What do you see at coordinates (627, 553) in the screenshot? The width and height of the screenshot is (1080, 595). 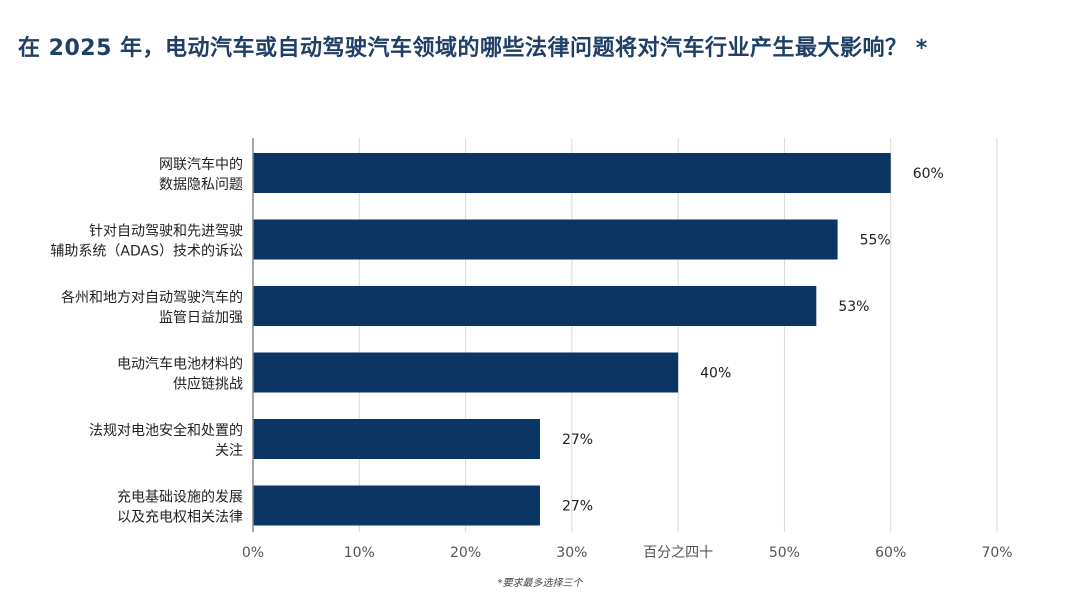 I see `x-tick-labels: 0% 10% 20% 30% 百分之四十 50% 60% 70%` at bounding box center [627, 553].